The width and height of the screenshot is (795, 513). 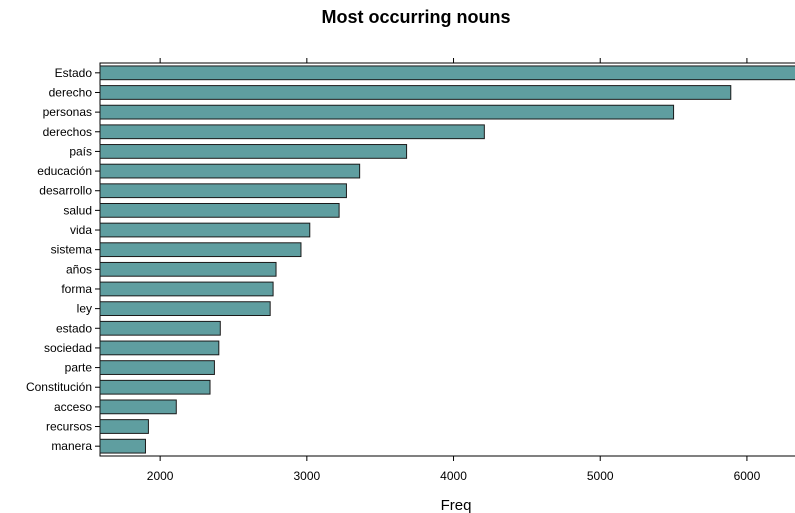 I want to click on category-label-4: derechos, so click(x=67, y=132).